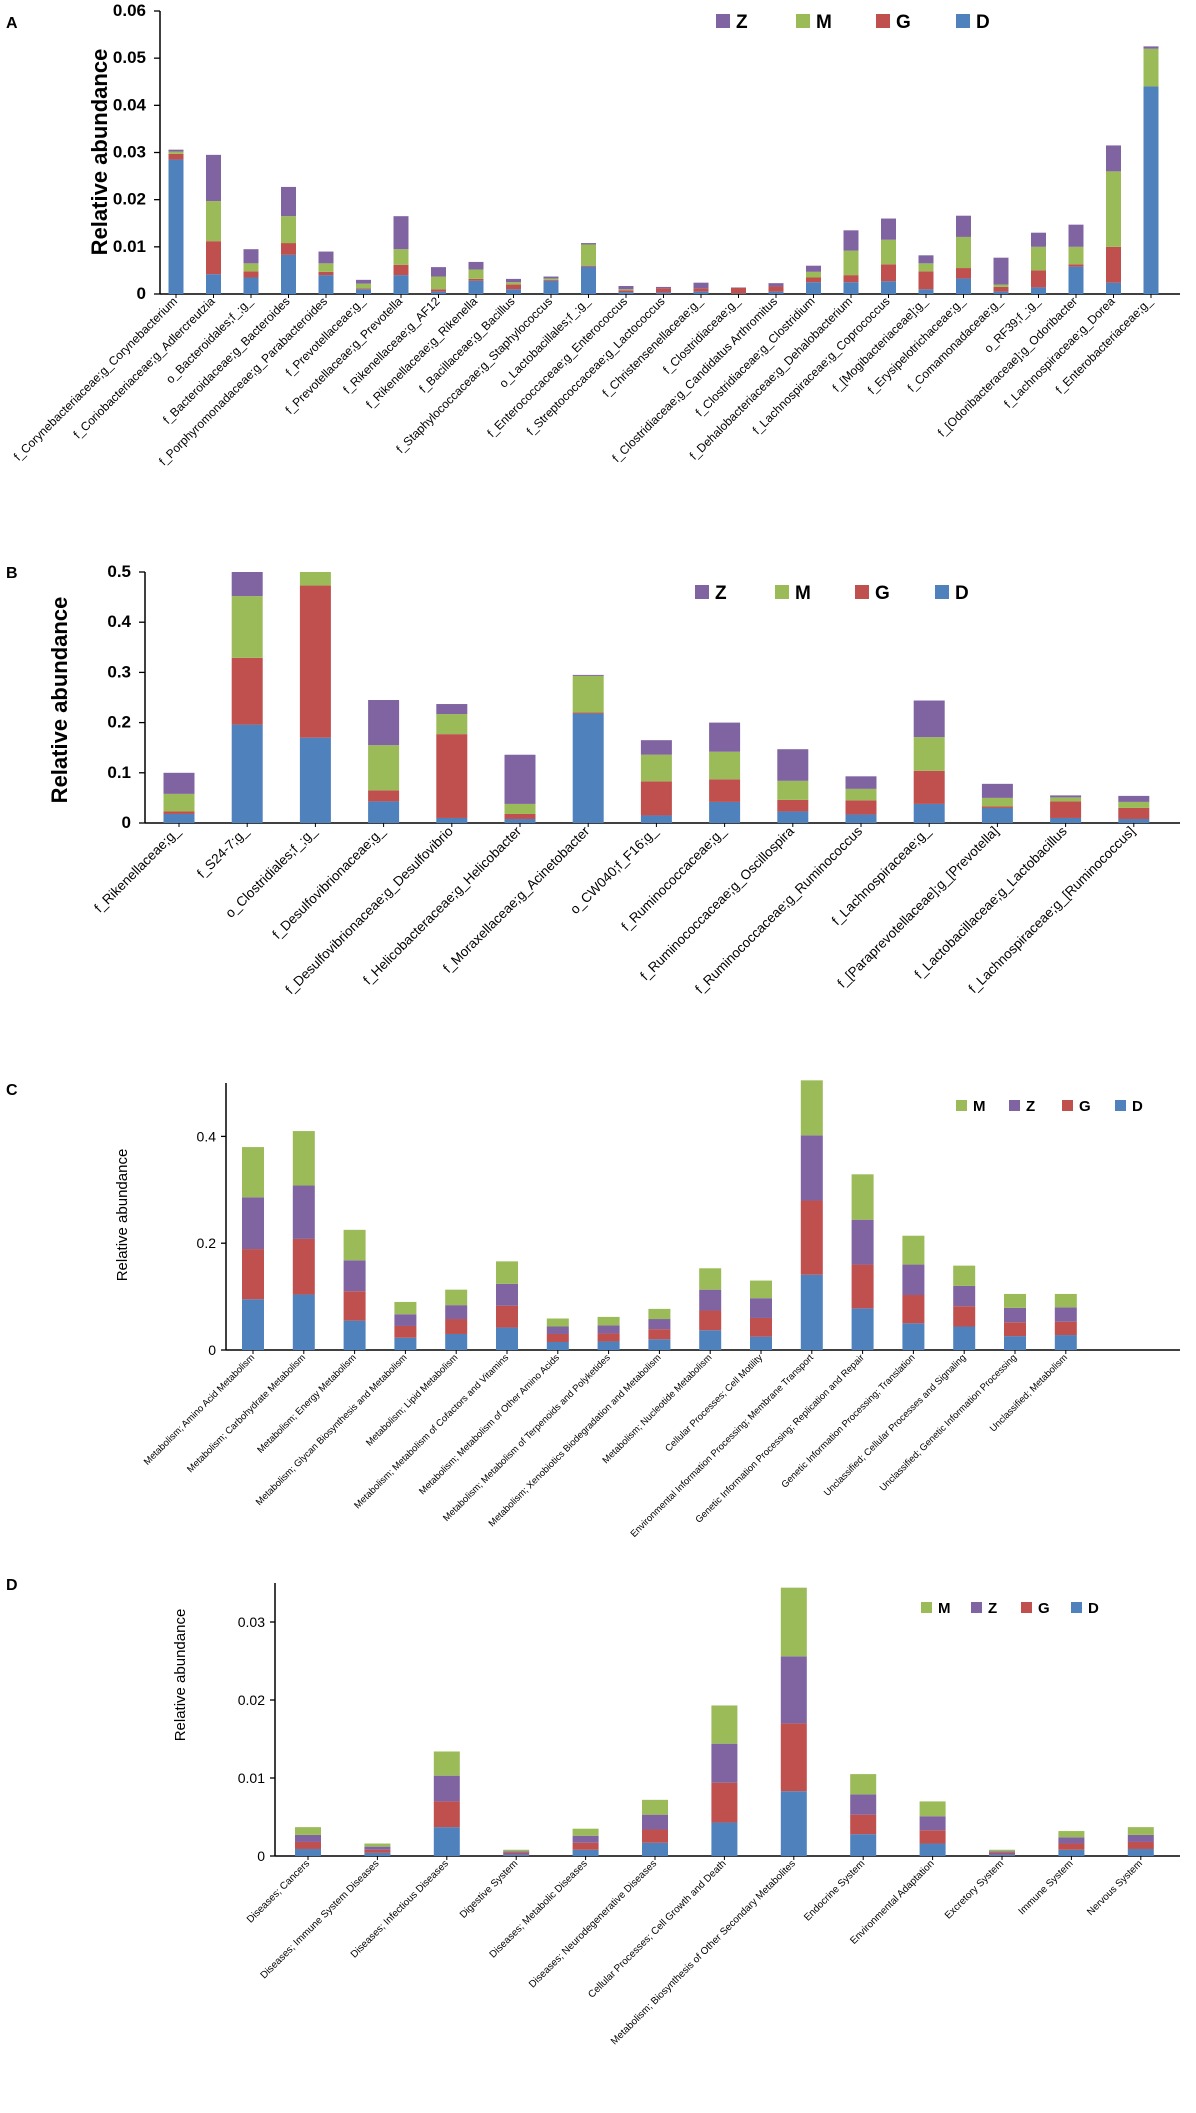  Describe the element at coordinates (929, 761) in the screenshot. I see `panel-b-bar-f-lachnospiraceae-g` at that location.